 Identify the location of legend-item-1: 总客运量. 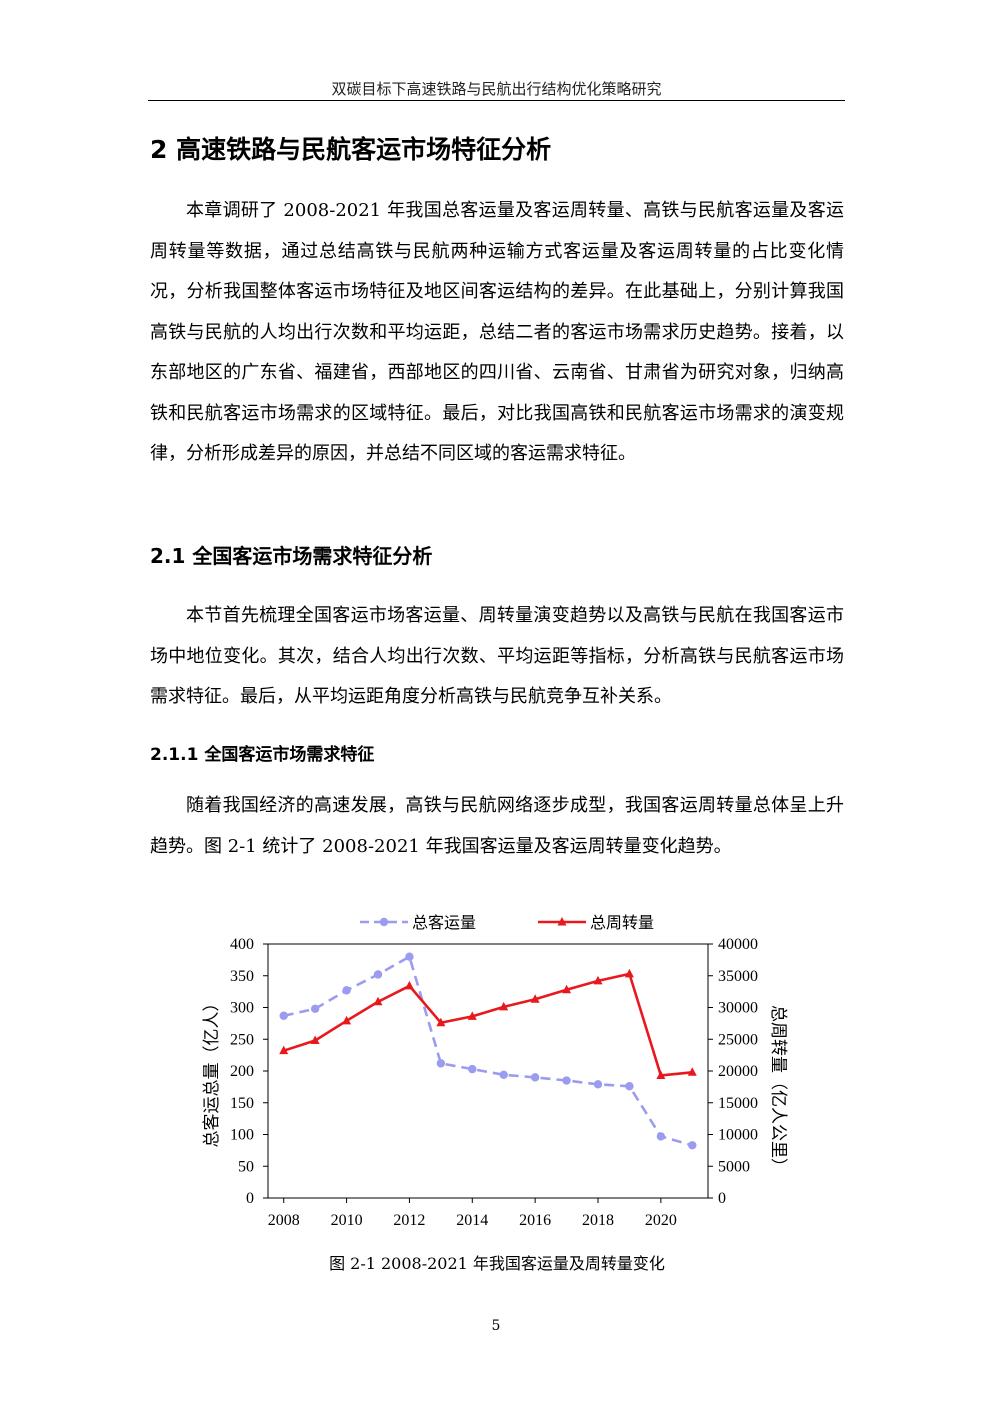
(418, 923).